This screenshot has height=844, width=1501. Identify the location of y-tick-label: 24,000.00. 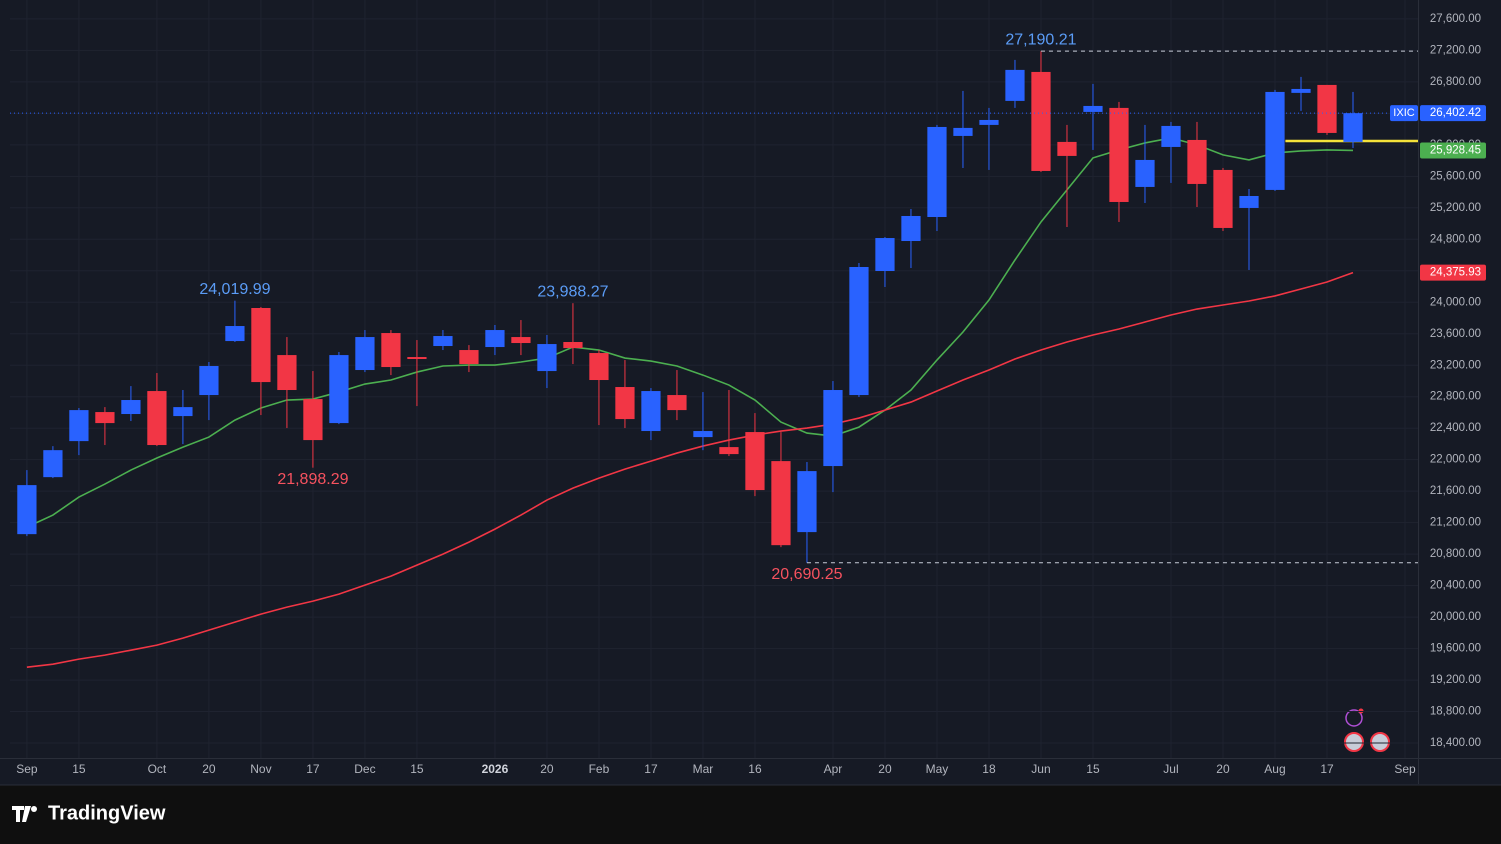
(1455, 302).